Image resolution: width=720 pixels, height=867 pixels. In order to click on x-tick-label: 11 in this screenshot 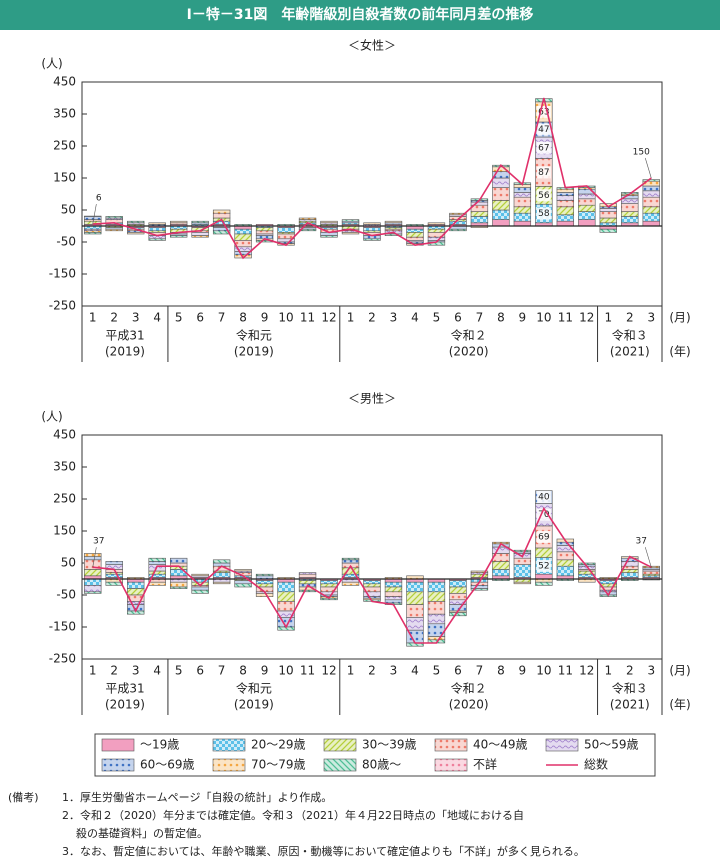, I will do `click(565, 671)`.